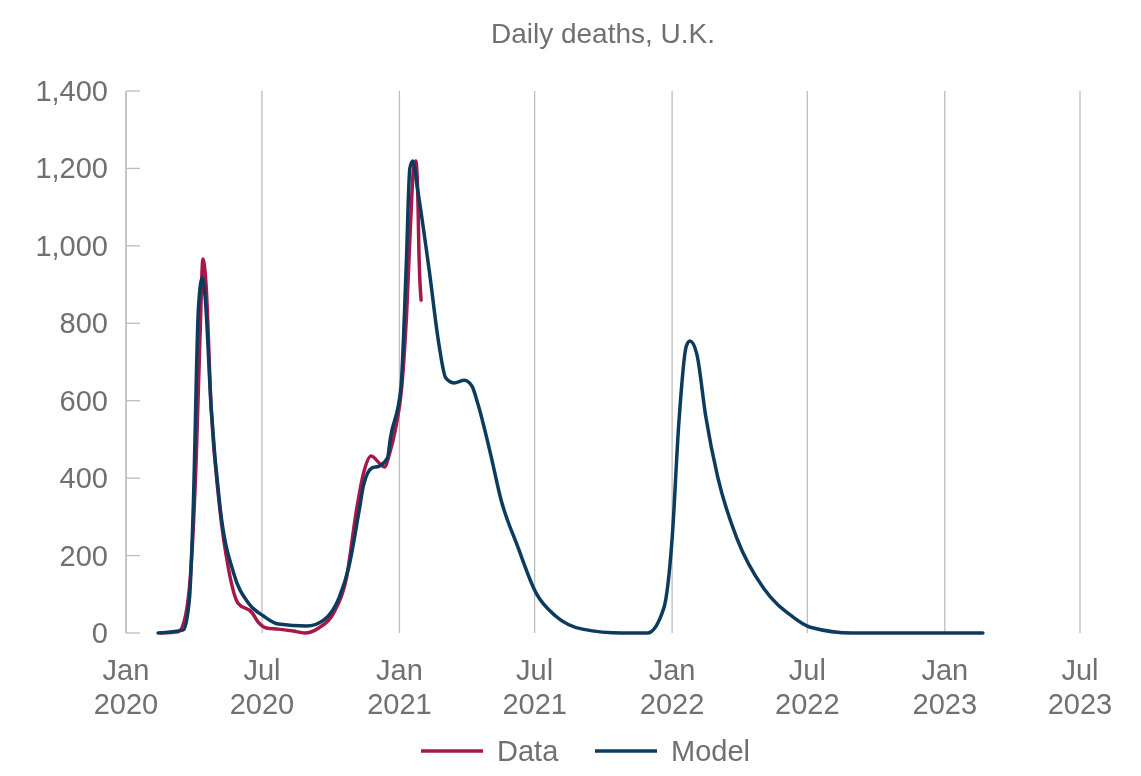 This screenshot has width=1141, height=776. What do you see at coordinates (1080, 687) in the screenshot?
I see `x-tick-label: Jul 2023` at bounding box center [1080, 687].